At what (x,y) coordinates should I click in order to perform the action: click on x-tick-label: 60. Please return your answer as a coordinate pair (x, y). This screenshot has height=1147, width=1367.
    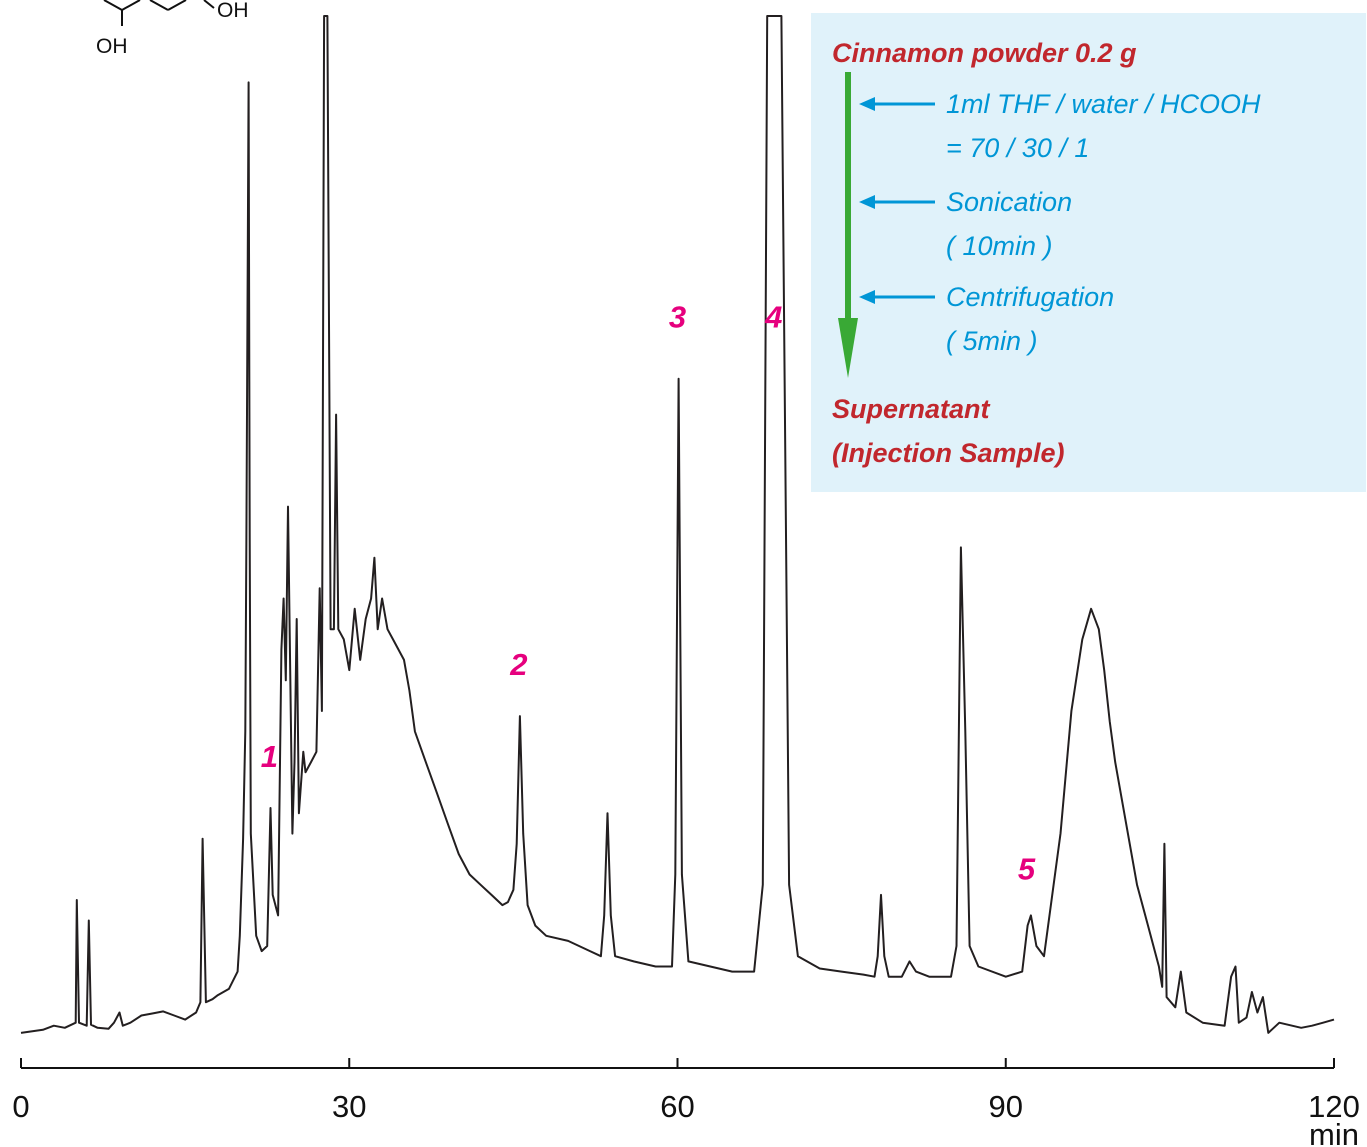
    Looking at the image, I should click on (677, 1106).